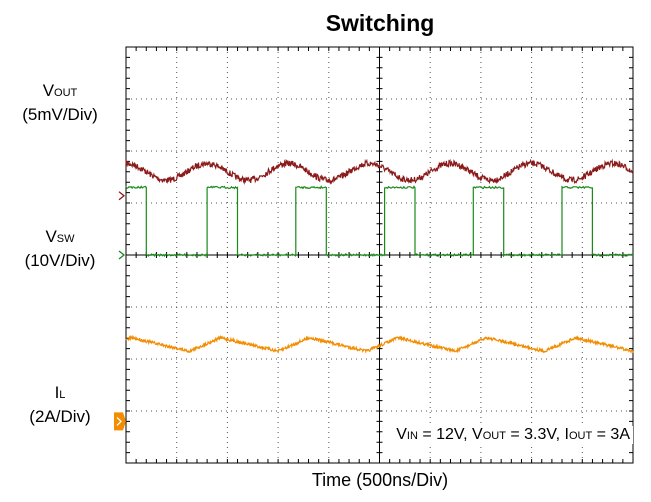 Image resolution: width=651 pixels, height=502 pixels. What do you see at coordinates (535, 434) in the screenshot?
I see `vout-cond-value: = 3.3V,` at bounding box center [535, 434].